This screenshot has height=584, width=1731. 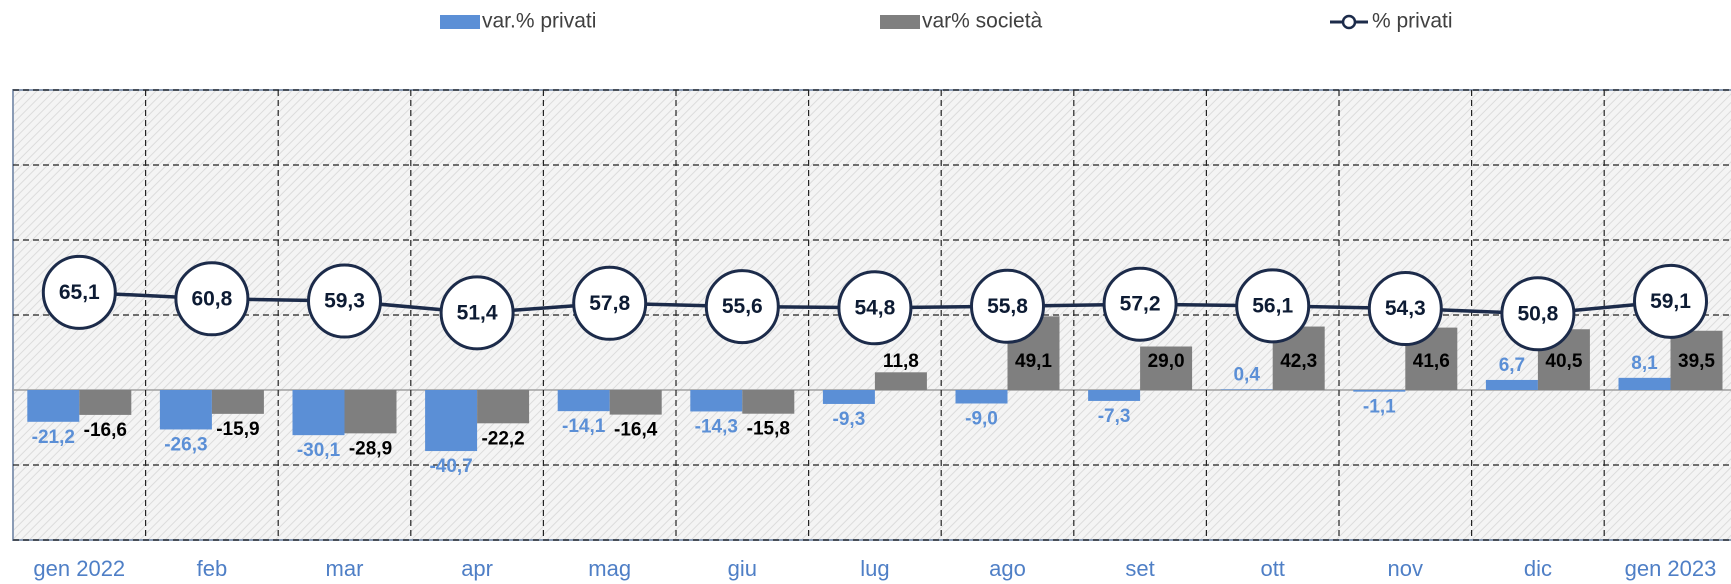 I want to click on x-tick-label: nov, so click(x=1405, y=568).